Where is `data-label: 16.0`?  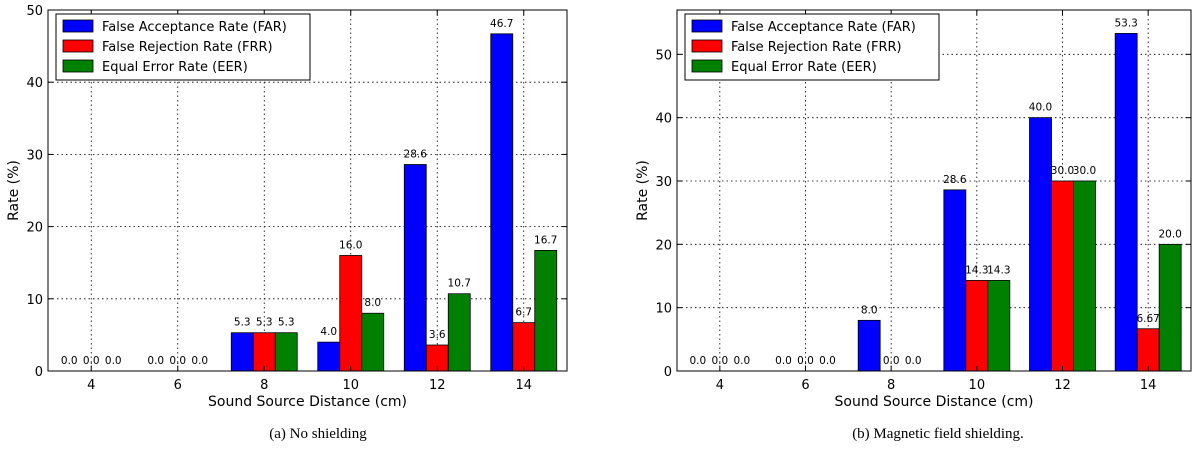
data-label: 16.0 is located at coordinates (350, 245).